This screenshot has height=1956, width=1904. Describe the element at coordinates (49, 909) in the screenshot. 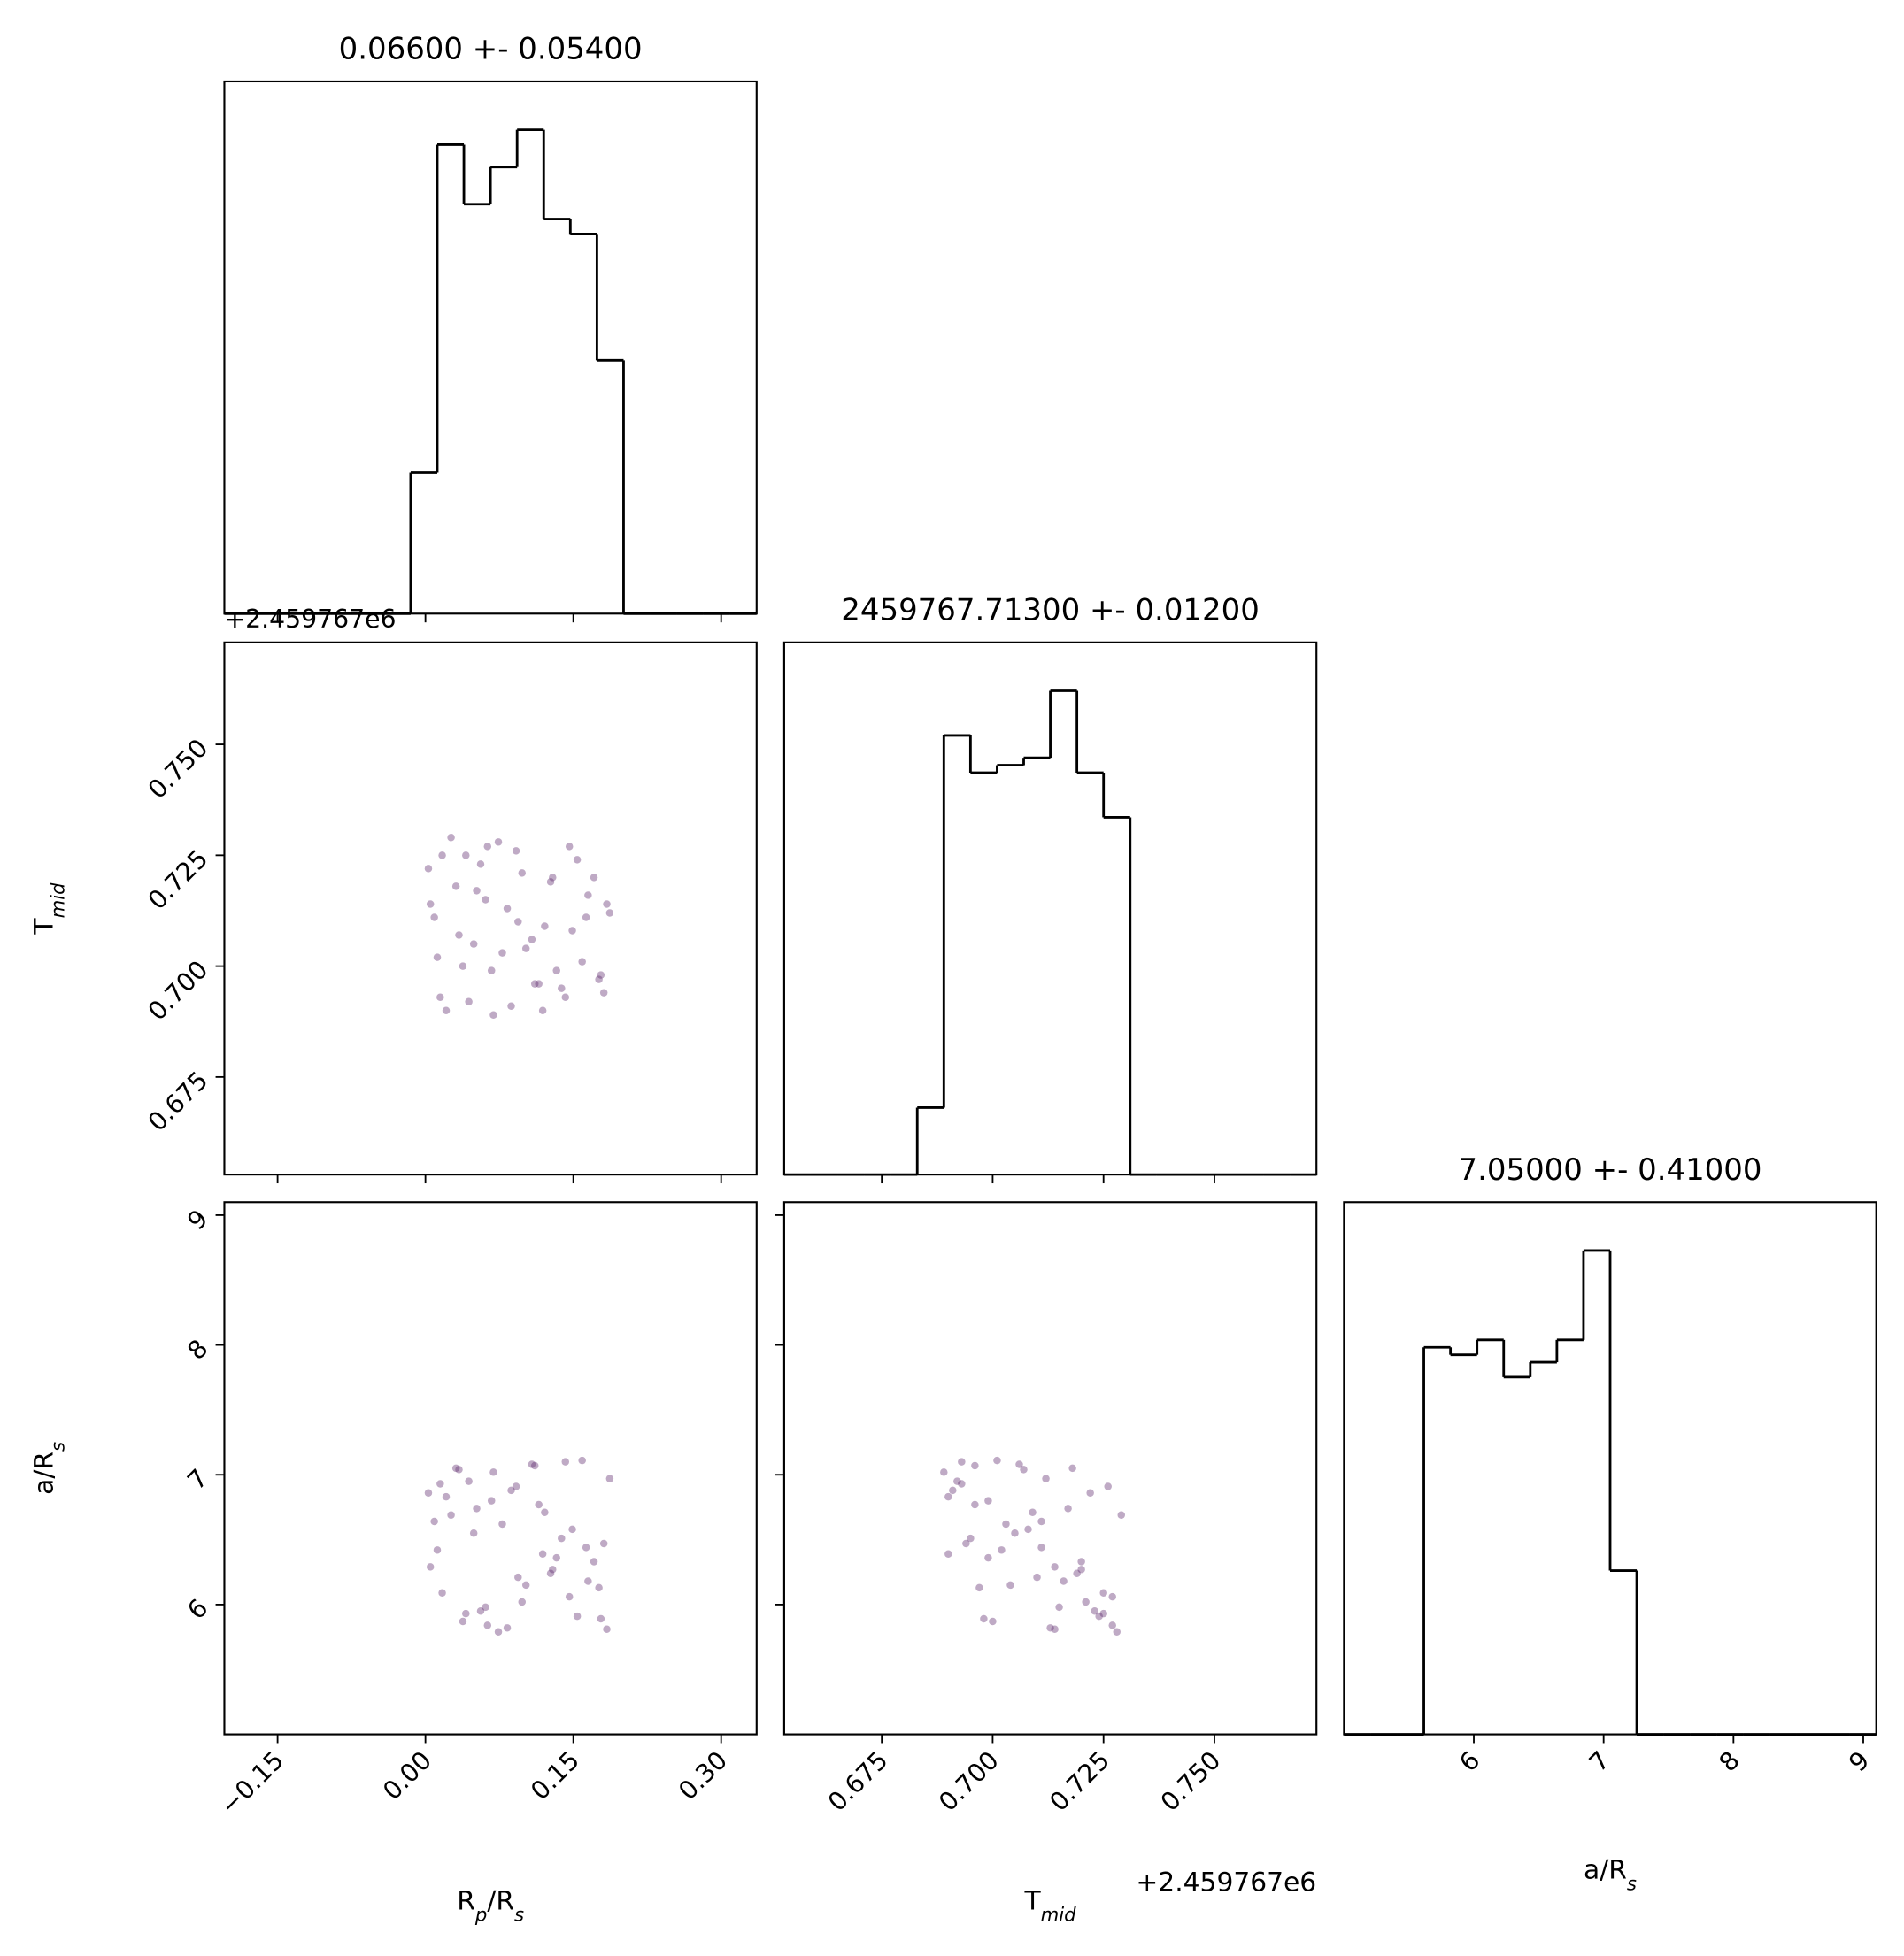

I see `y-axis-label: Tmid` at that location.